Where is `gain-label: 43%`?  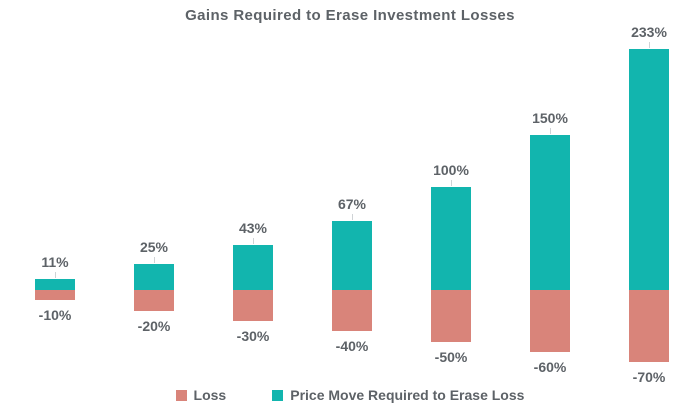
gain-label: 43% is located at coordinates (253, 228).